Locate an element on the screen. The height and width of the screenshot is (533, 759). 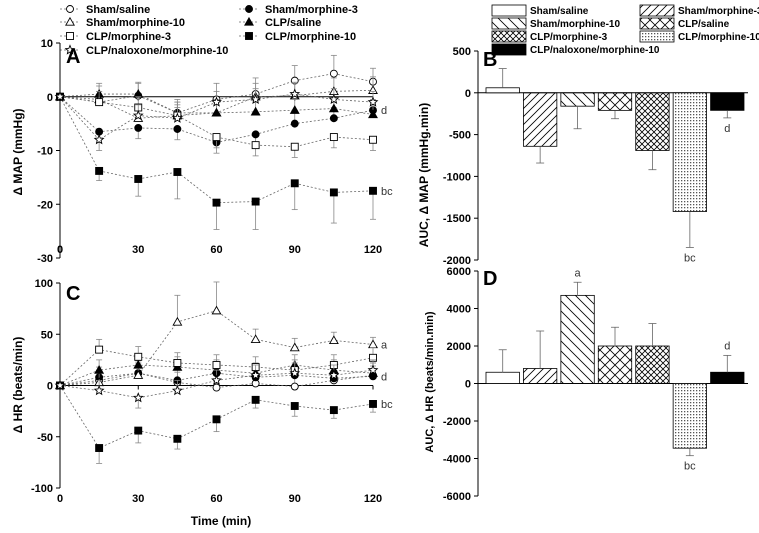
x-tick-label: 90 is located at coordinates (295, 499).